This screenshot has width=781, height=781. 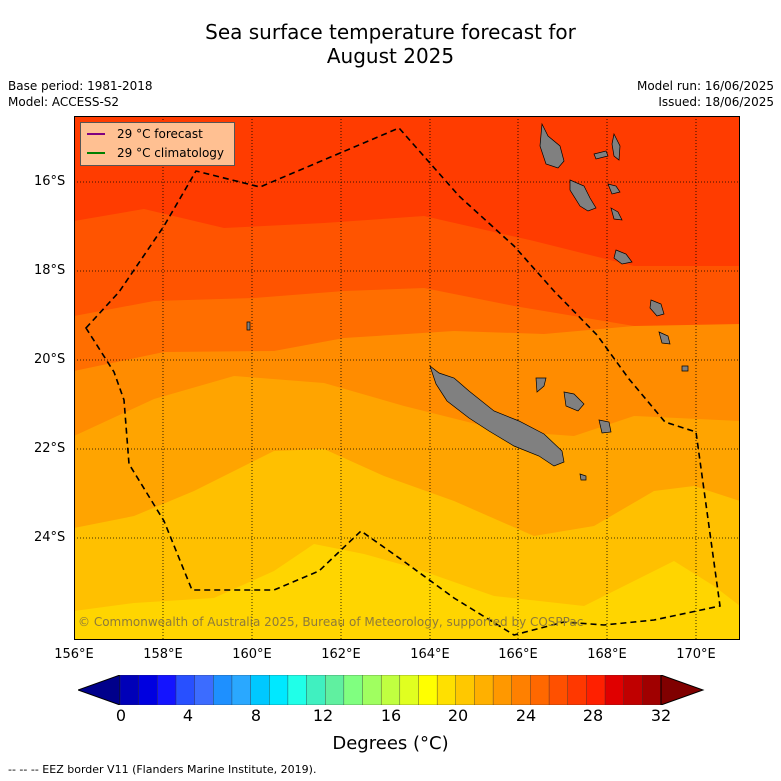 I want to click on colorbar-tick-24: 24, so click(x=526, y=715).